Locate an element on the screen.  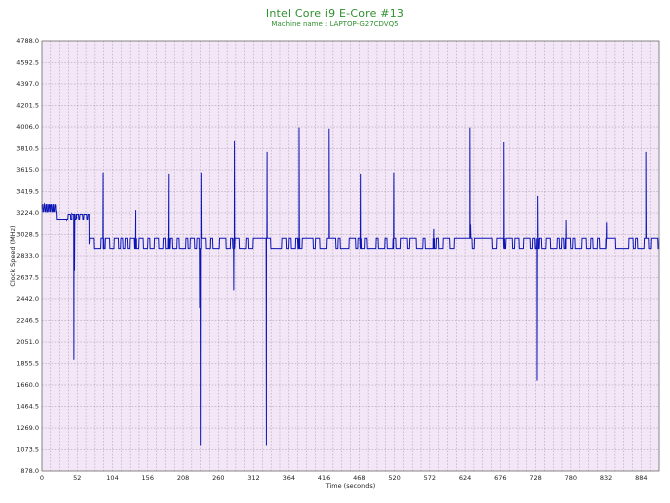
x-axis-label: Time (seconds) is located at coordinates (350, 486).